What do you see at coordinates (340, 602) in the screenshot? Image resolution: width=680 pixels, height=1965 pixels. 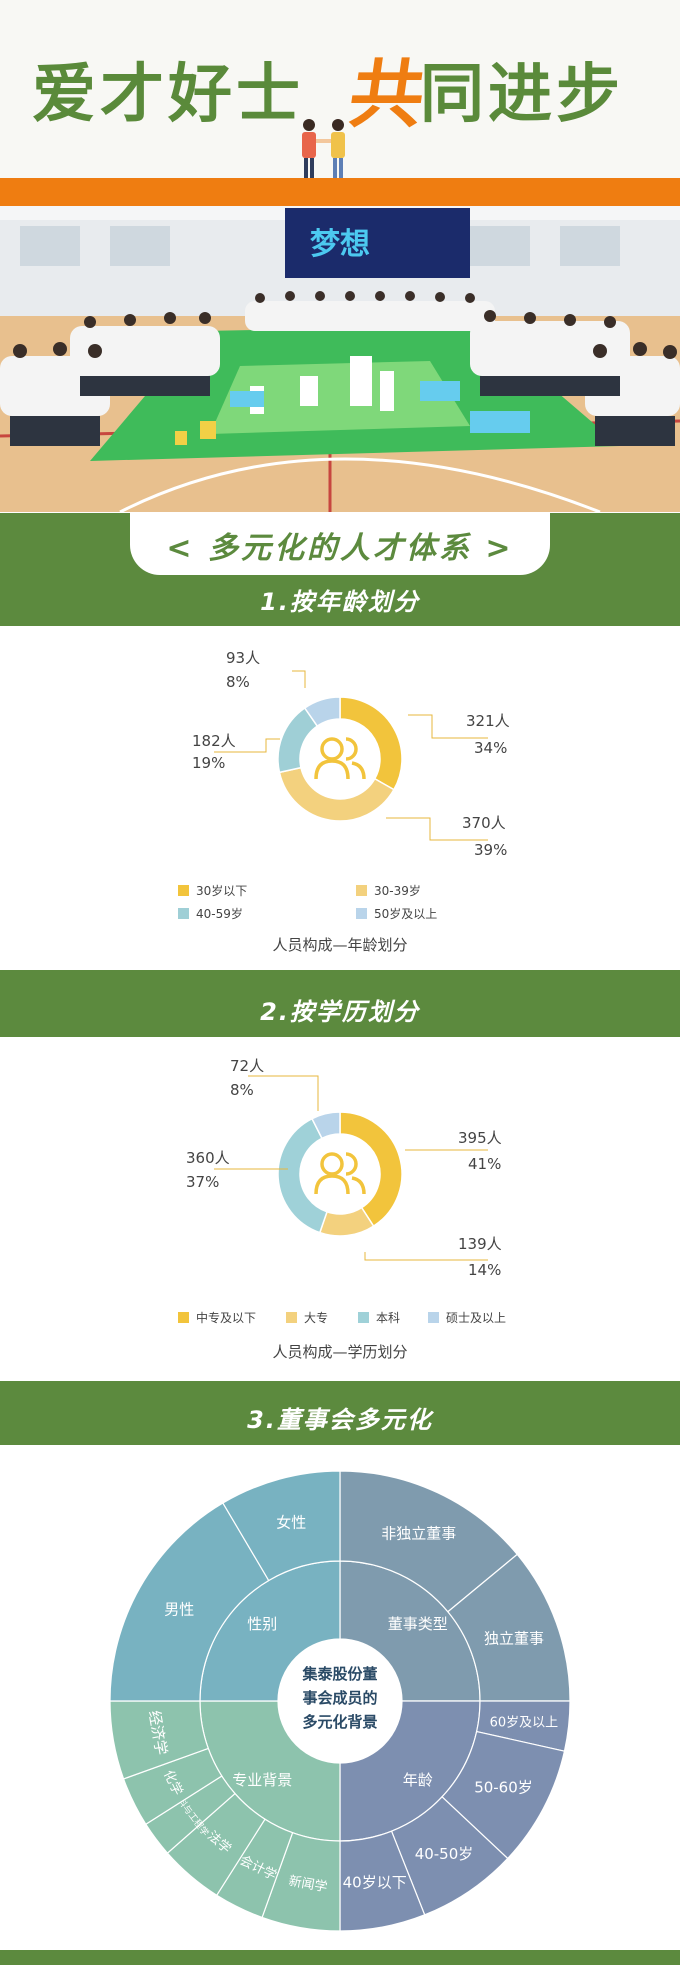 I see `section-1-title: 1.按年龄划分` at bounding box center [340, 602].